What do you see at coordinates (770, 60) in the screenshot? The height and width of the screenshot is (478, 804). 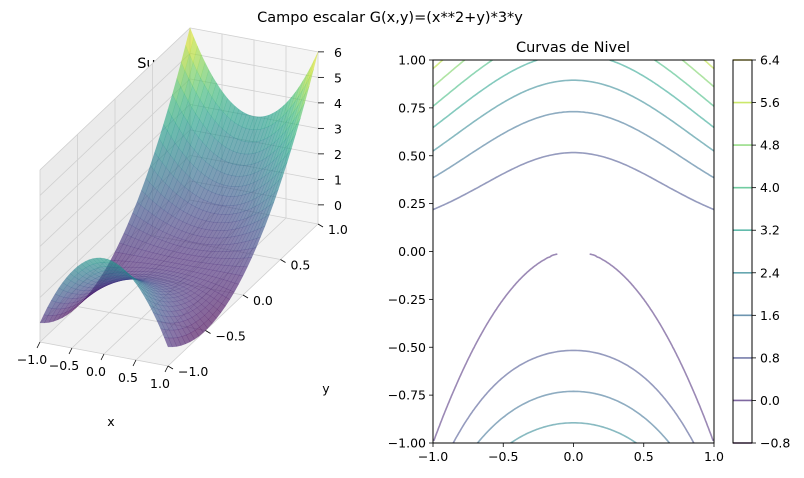 I see `colorbar-tick-label: 6.4` at bounding box center [770, 60].